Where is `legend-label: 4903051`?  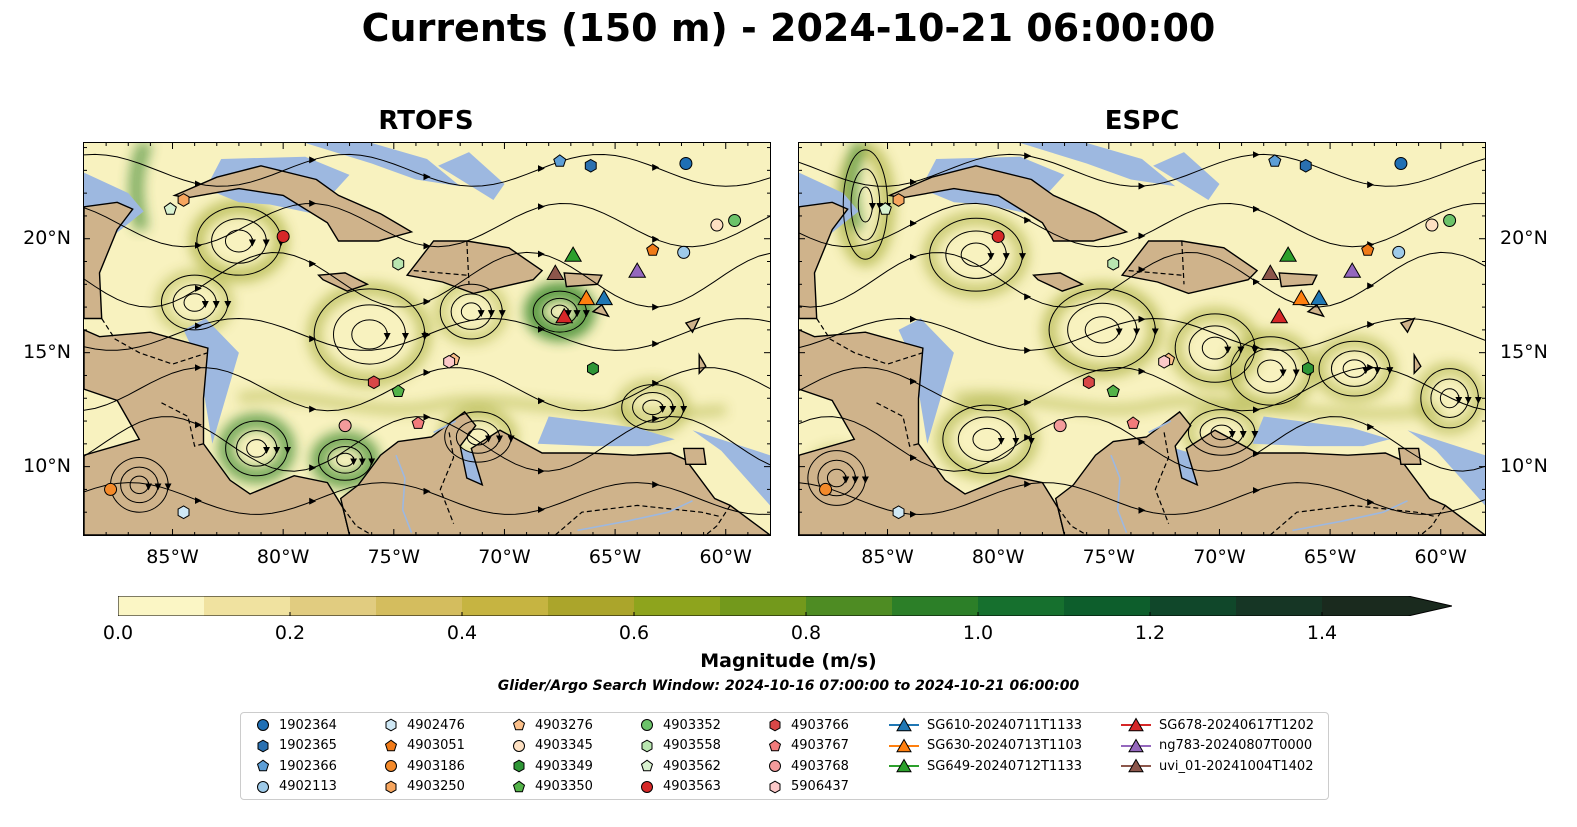
legend-label: 4903051 is located at coordinates (436, 745).